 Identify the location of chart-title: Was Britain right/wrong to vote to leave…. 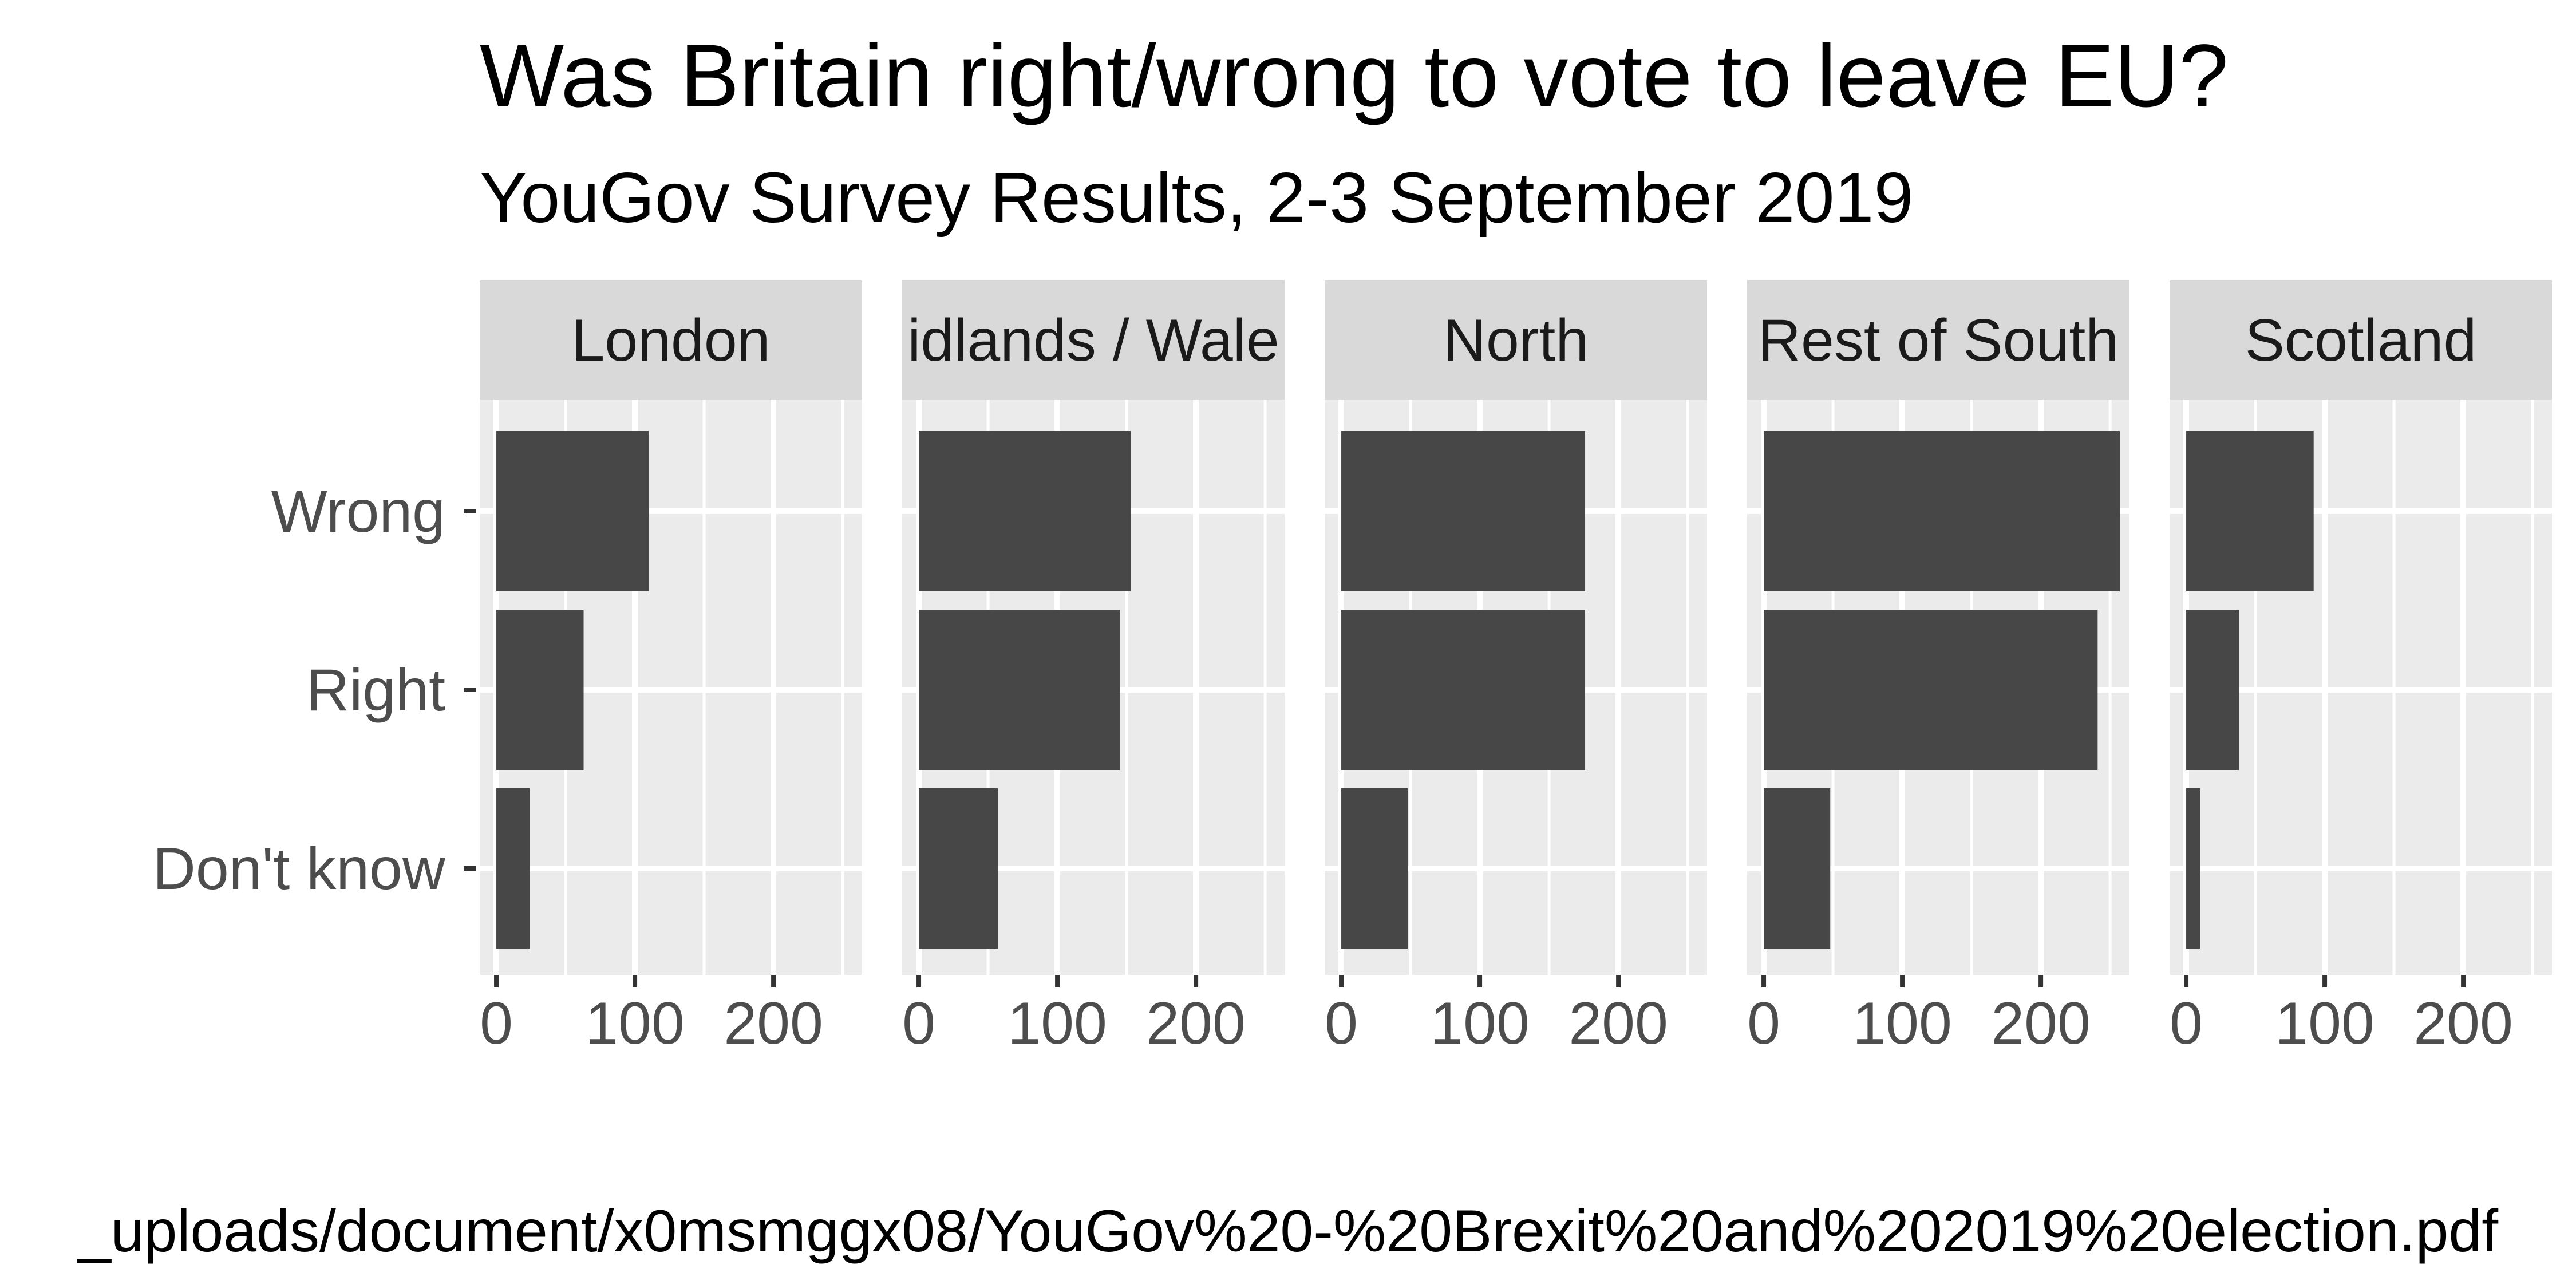
(1354, 76).